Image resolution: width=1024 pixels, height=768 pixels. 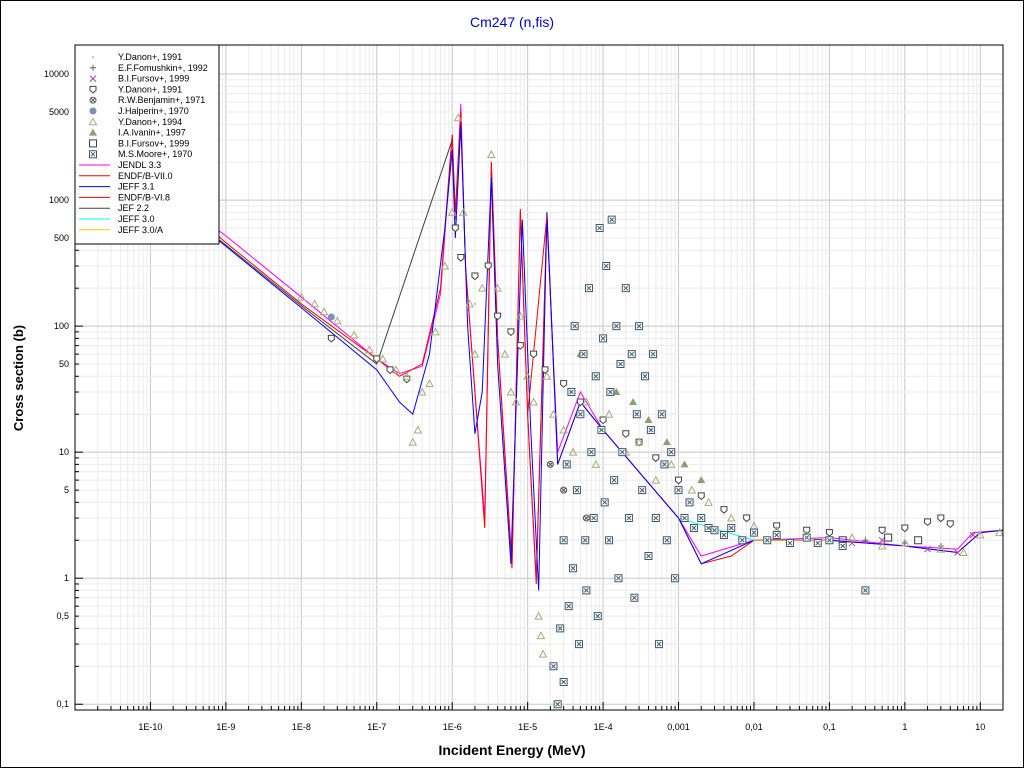 What do you see at coordinates (64, 364) in the screenshot?
I see `y-tick-label: 50` at bounding box center [64, 364].